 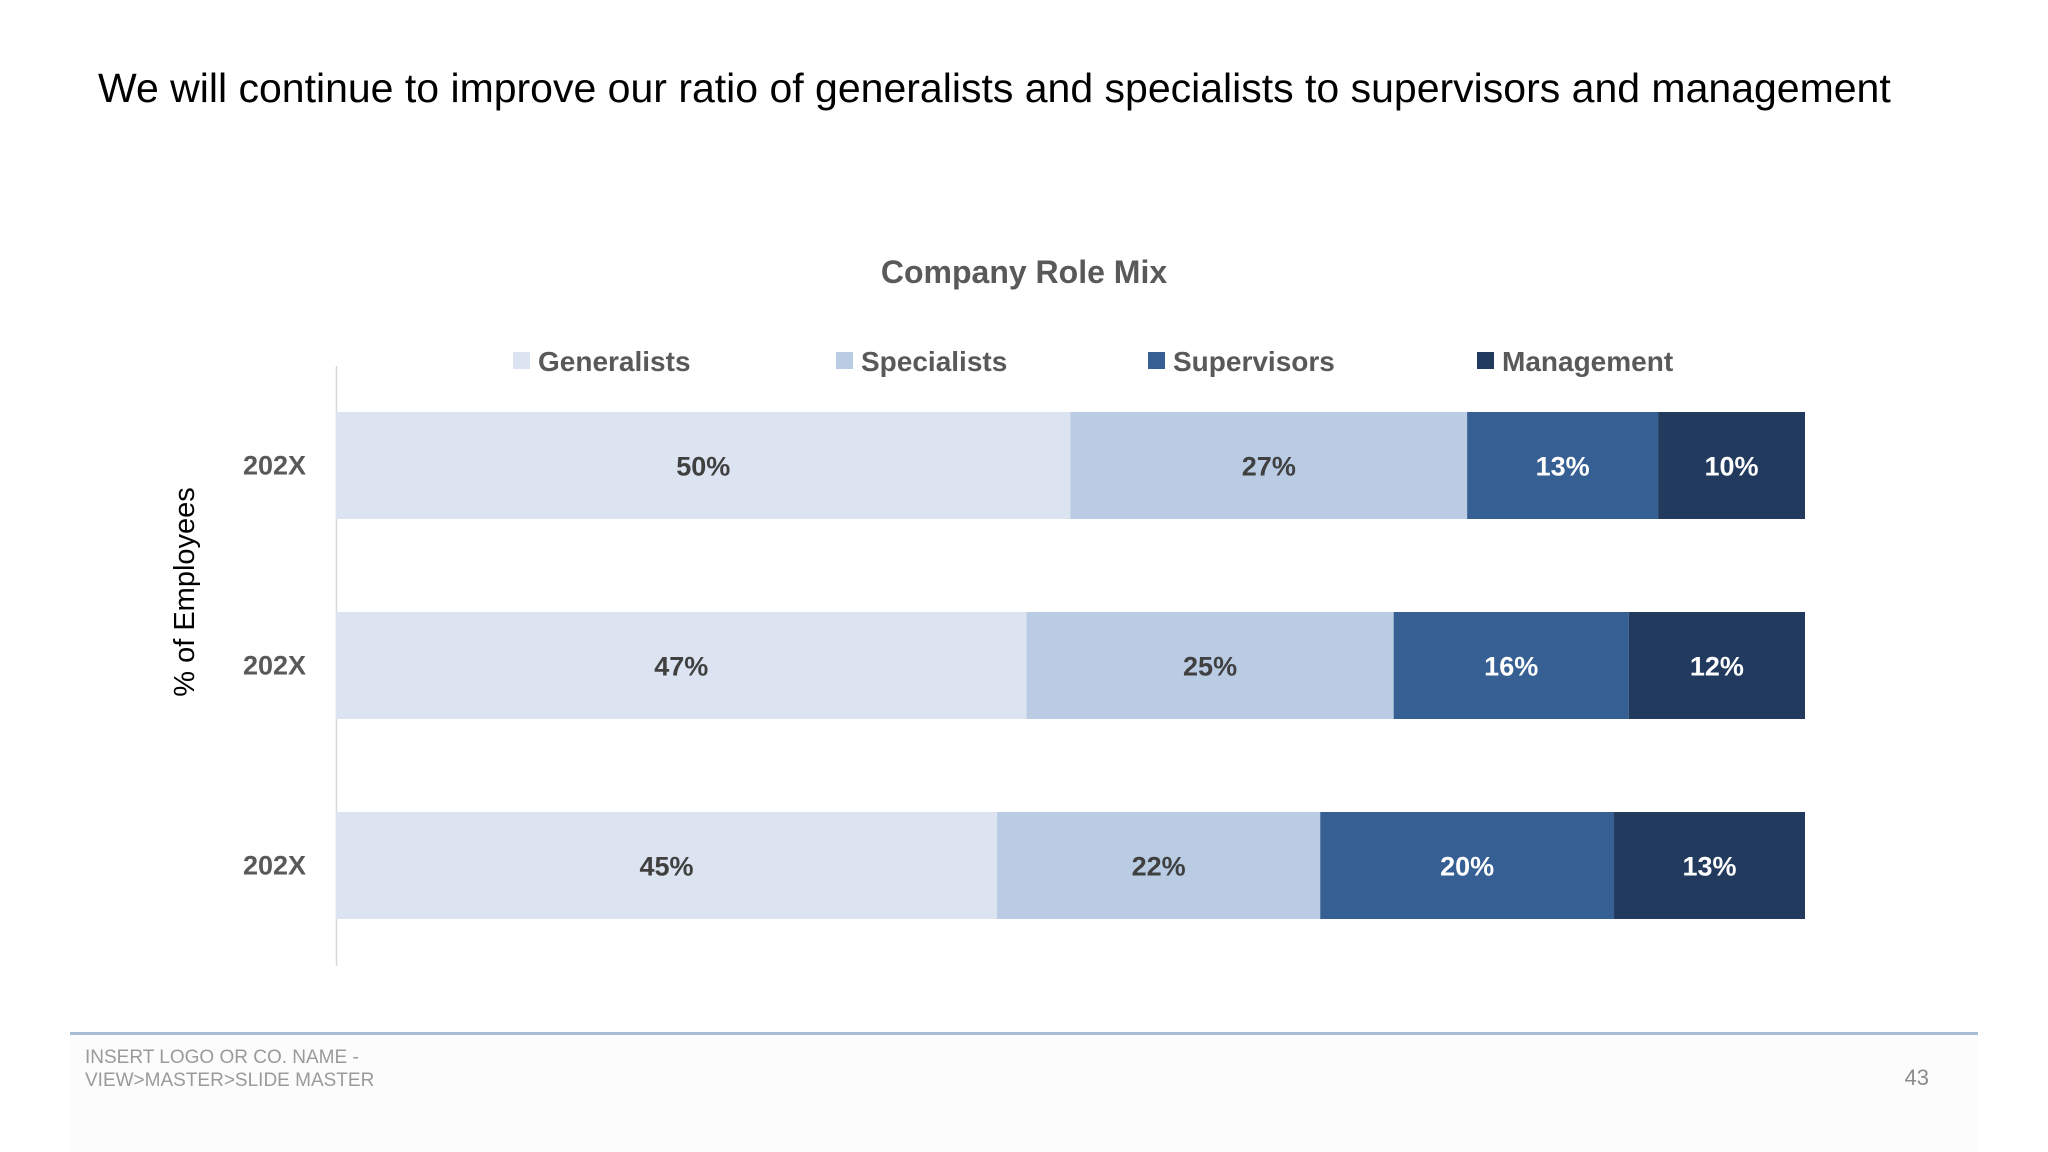 I want to click on data-label: 25%, so click(x=1210, y=667).